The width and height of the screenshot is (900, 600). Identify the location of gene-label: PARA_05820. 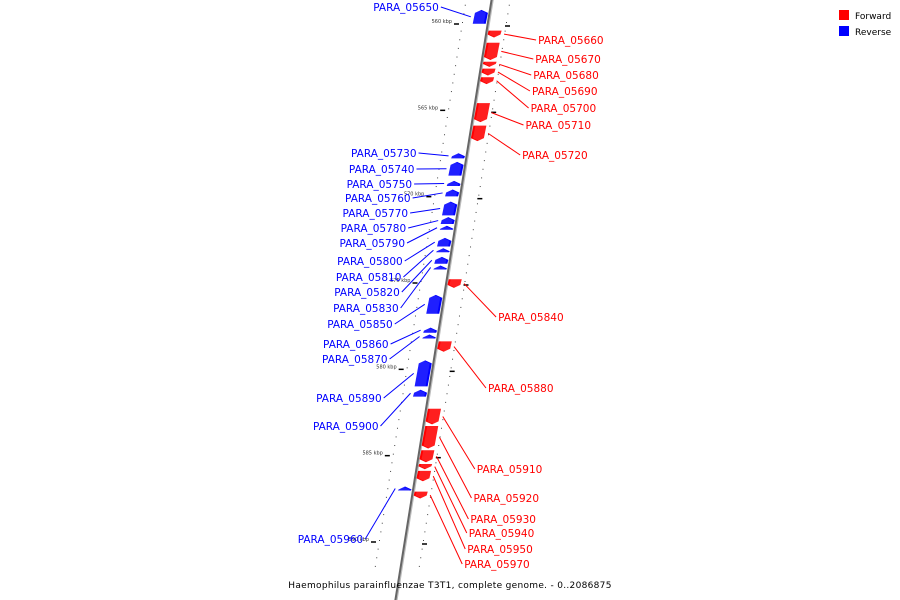
(367, 293).